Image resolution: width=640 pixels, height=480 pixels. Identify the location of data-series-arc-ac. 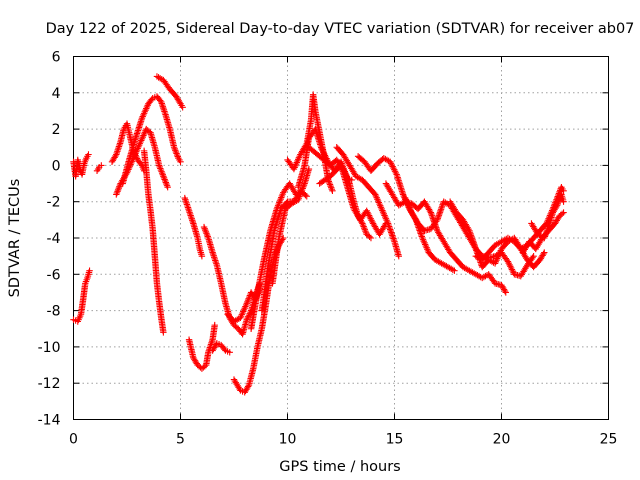
(547, 216).